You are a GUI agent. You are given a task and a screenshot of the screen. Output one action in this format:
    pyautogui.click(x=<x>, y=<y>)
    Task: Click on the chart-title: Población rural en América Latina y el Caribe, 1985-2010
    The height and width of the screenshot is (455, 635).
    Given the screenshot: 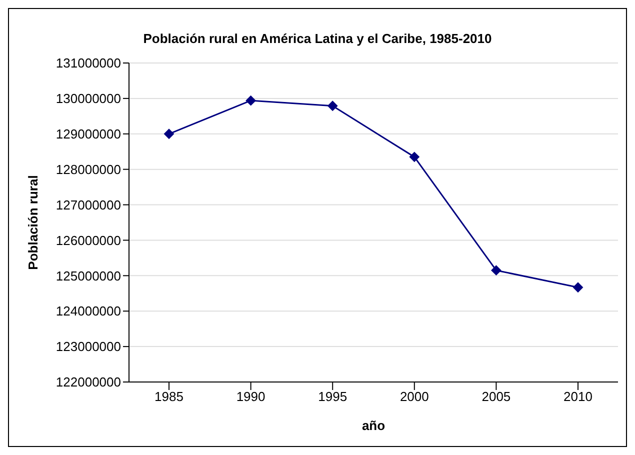 What is the action you would take?
    pyautogui.click(x=317, y=38)
    